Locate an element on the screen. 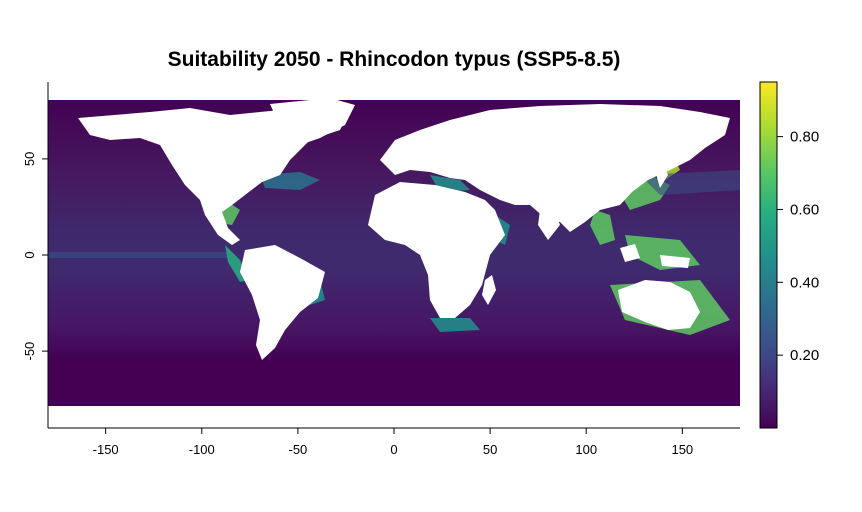  land-greenland is located at coordinates (312, 121).